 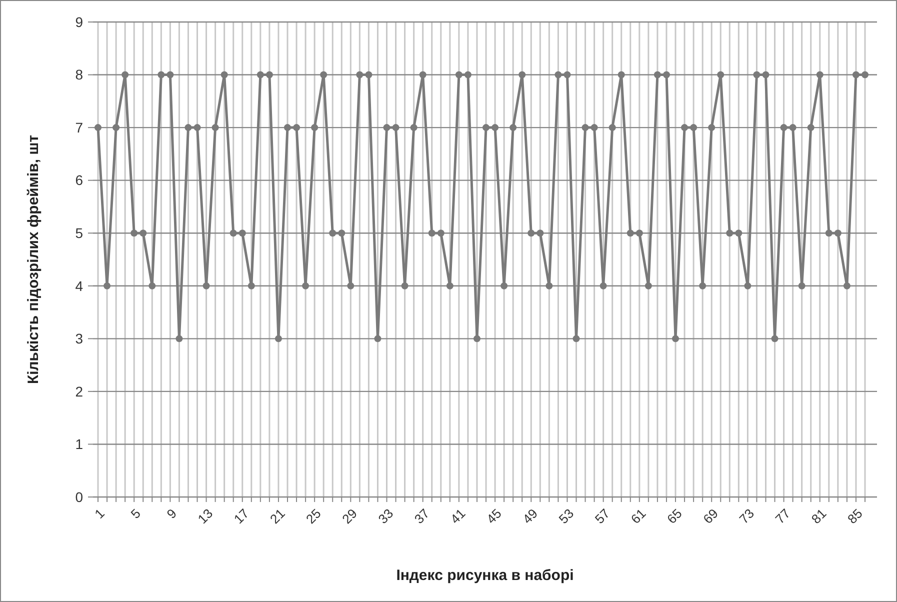 What do you see at coordinates (79, 233) in the screenshot?
I see `y-tick-label: 5` at bounding box center [79, 233].